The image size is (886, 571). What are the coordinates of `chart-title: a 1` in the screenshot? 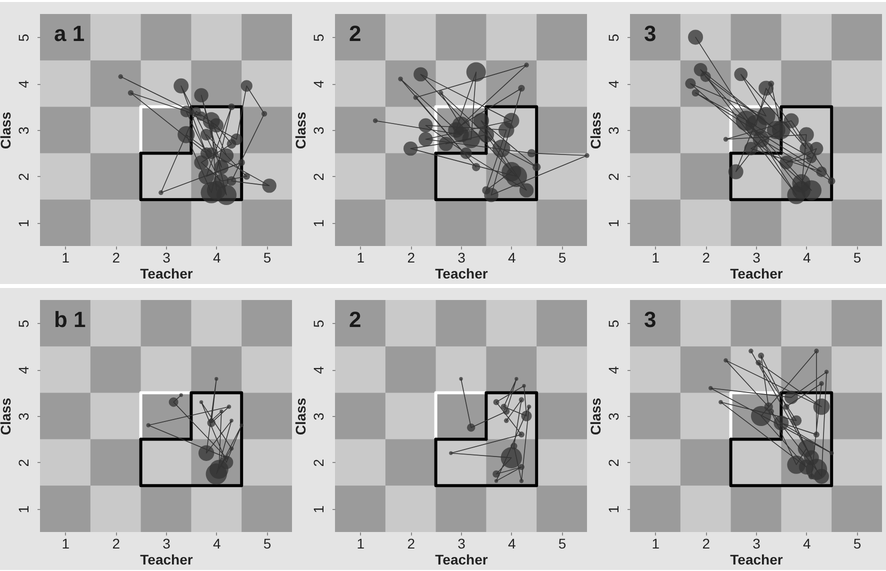 It's located at (69, 33).